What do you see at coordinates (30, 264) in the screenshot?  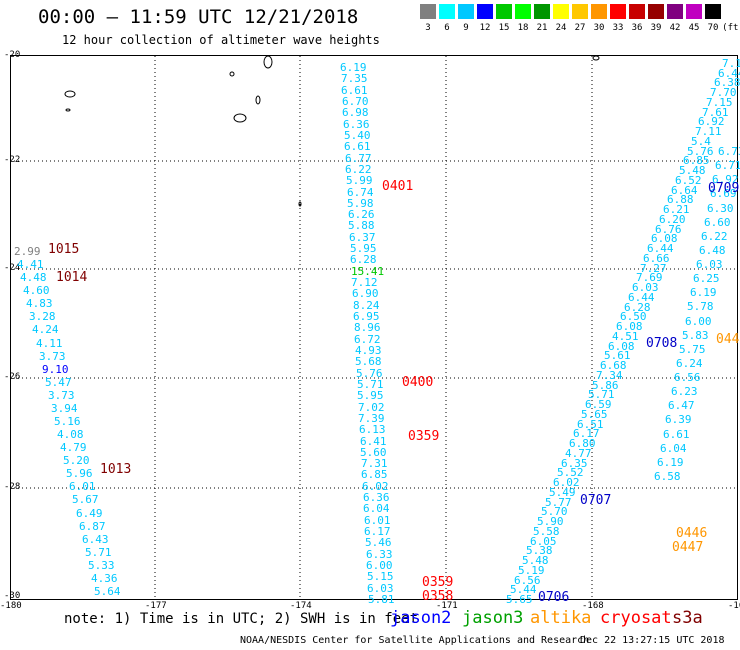 I see `wave-height-value: 4.41` at bounding box center [30, 264].